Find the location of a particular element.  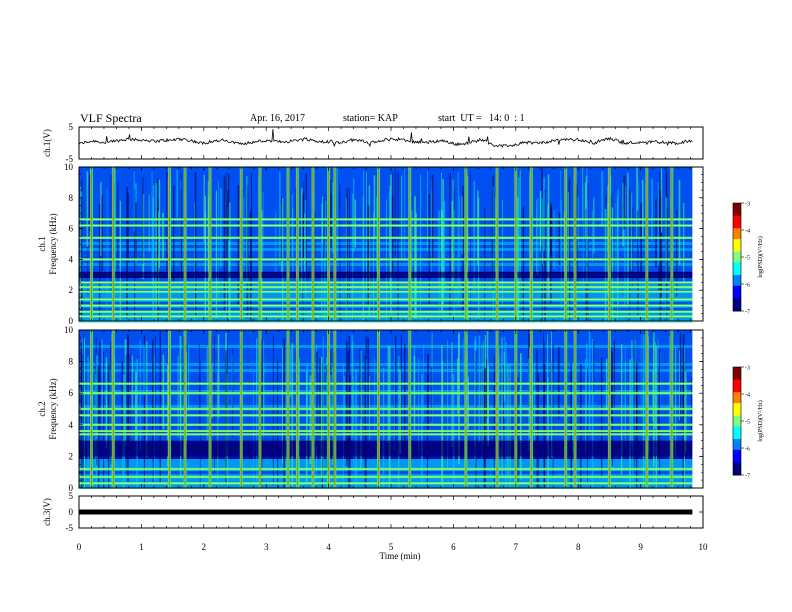

colorbar-tick-label: -5 is located at coordinates (747, 259).